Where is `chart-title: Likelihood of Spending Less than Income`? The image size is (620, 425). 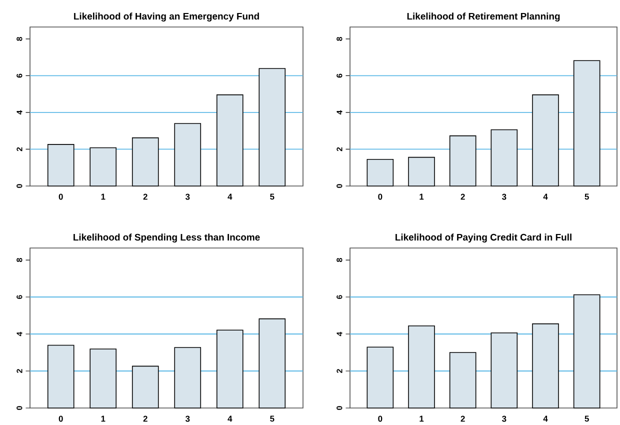
chart-title: Likelihood of Spending Less than Income is located at coordinates (167, 238).